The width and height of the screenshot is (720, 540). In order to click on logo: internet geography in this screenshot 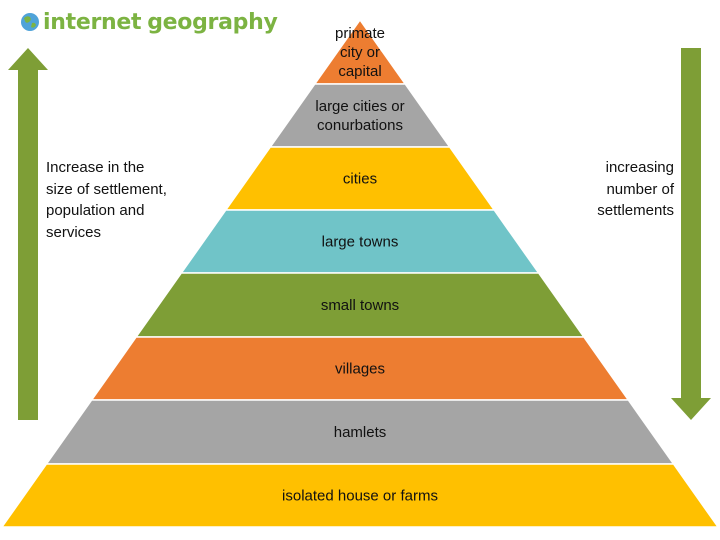, I will do `click(149, 22)`.